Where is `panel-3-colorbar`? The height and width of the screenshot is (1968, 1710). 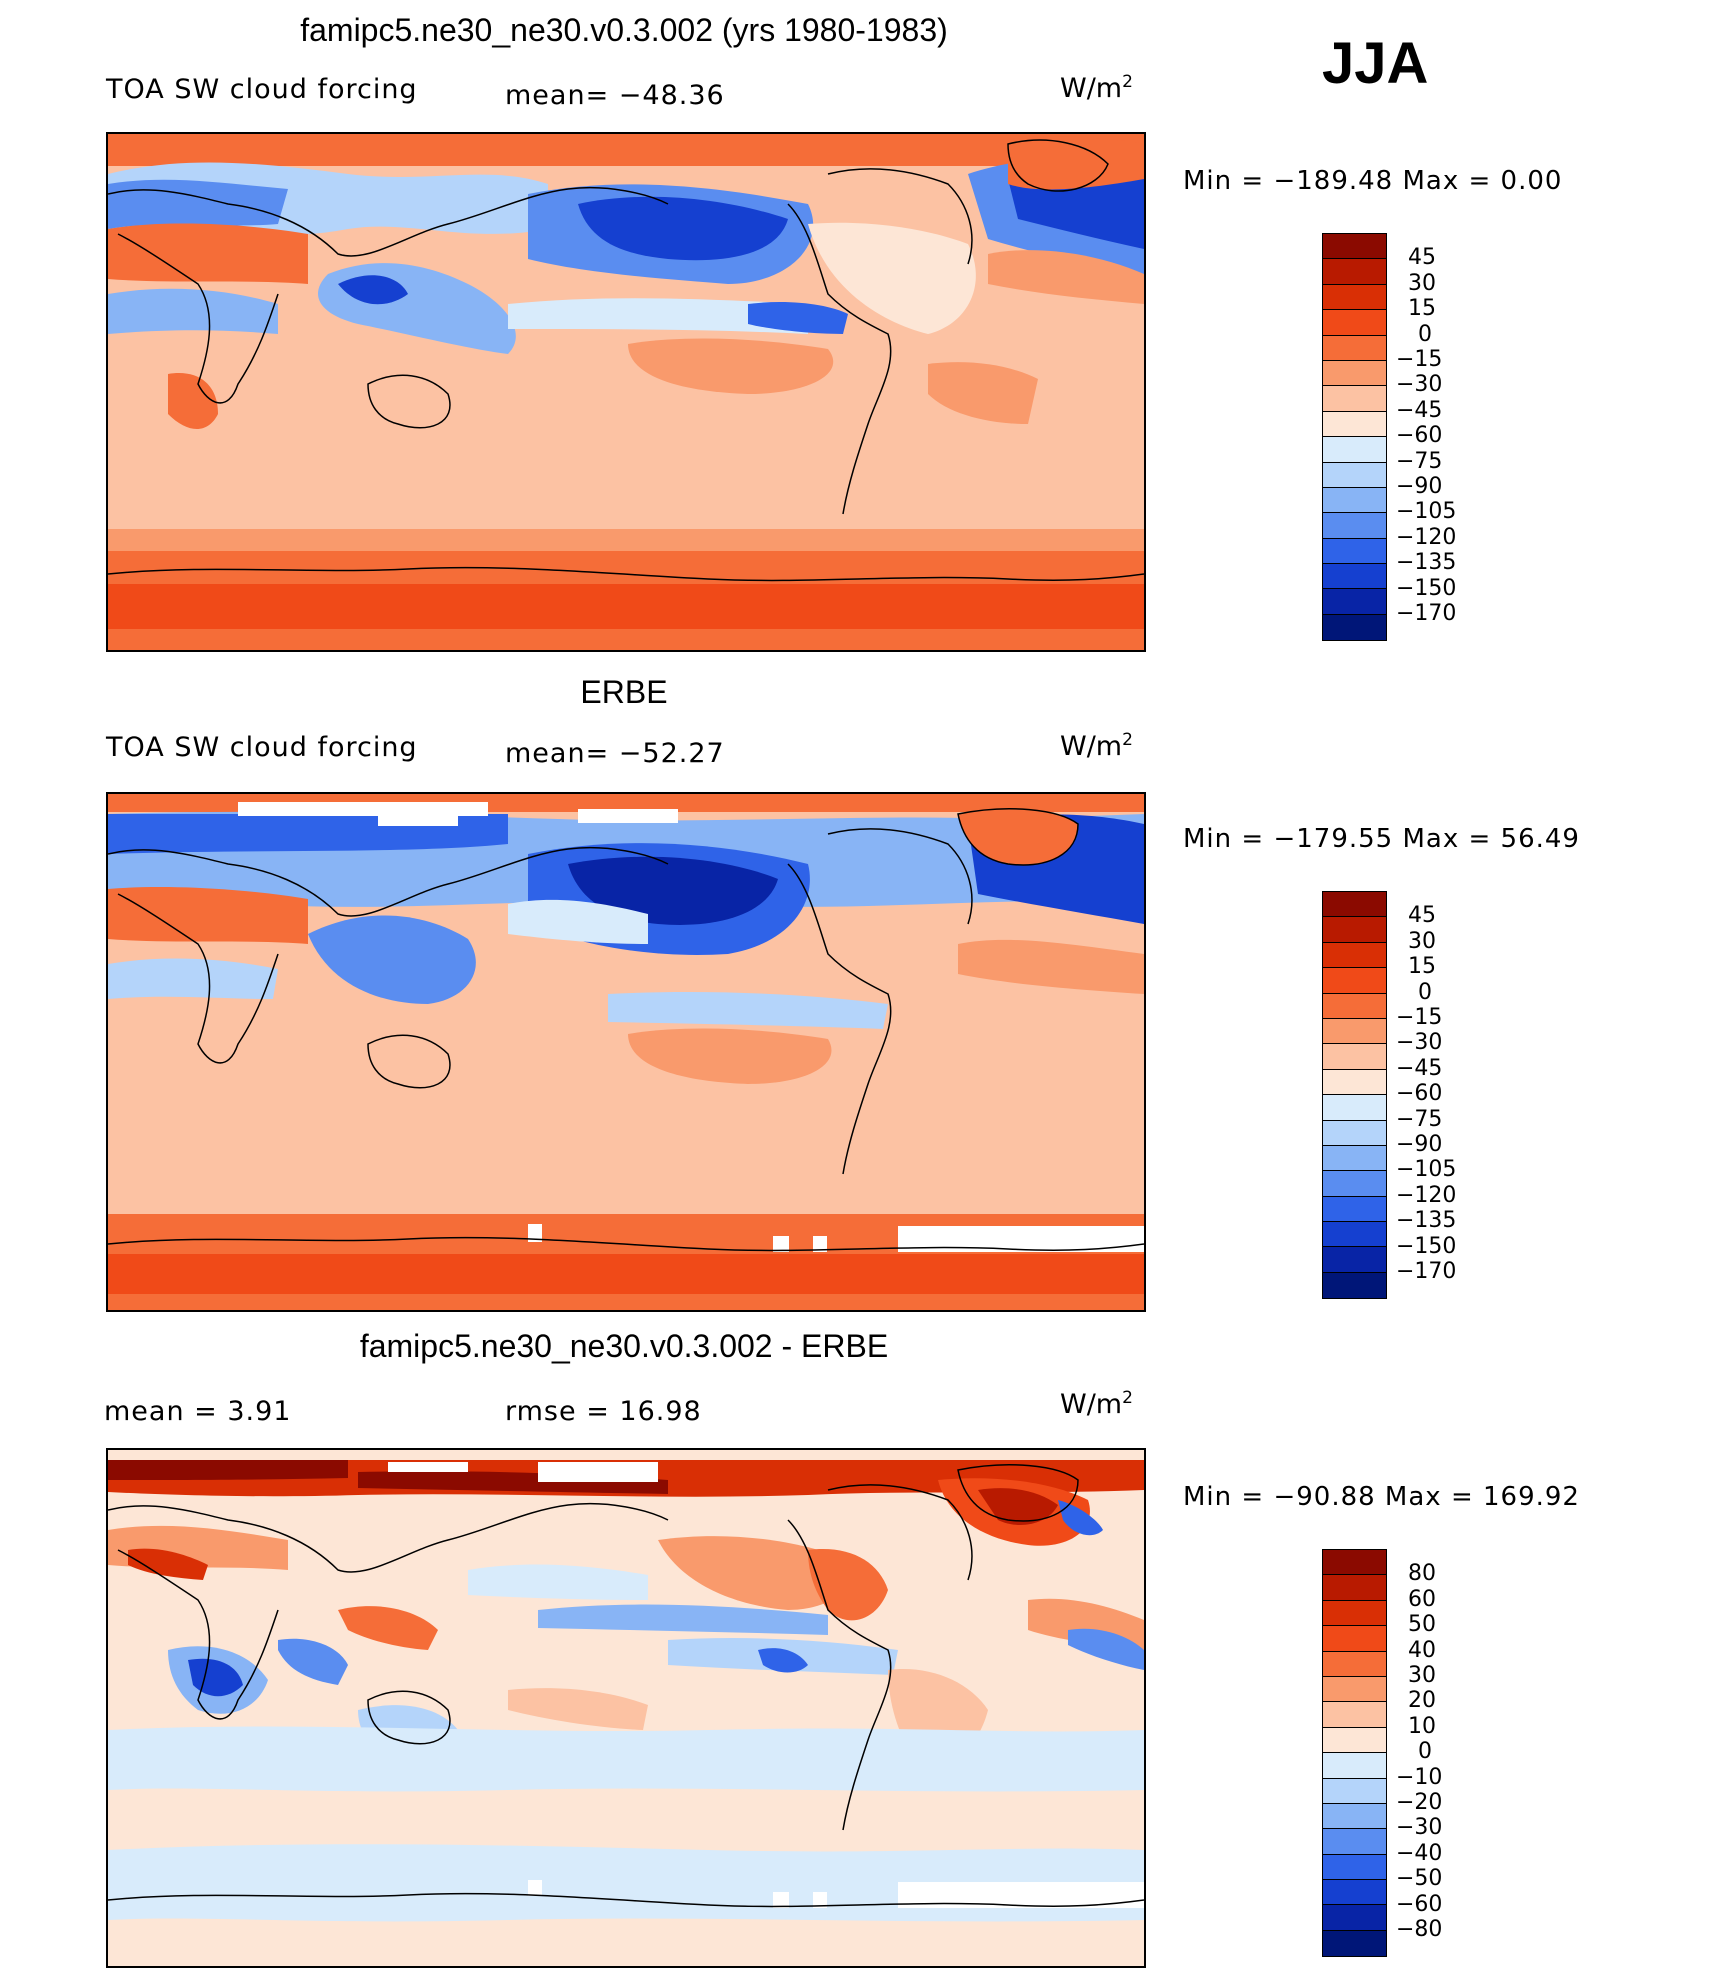
panel-3-colorbar is located at coordinates (1354, 1753).